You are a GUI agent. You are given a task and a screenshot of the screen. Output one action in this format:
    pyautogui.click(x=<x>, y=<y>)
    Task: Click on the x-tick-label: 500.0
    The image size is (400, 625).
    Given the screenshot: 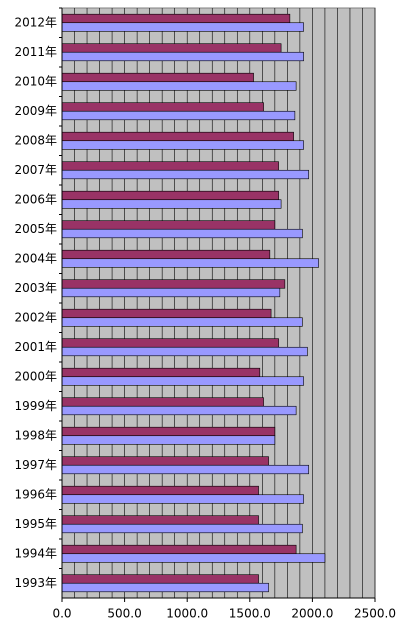 What is the action you would take?
    pyautogui.click(x=124, y=614)
    